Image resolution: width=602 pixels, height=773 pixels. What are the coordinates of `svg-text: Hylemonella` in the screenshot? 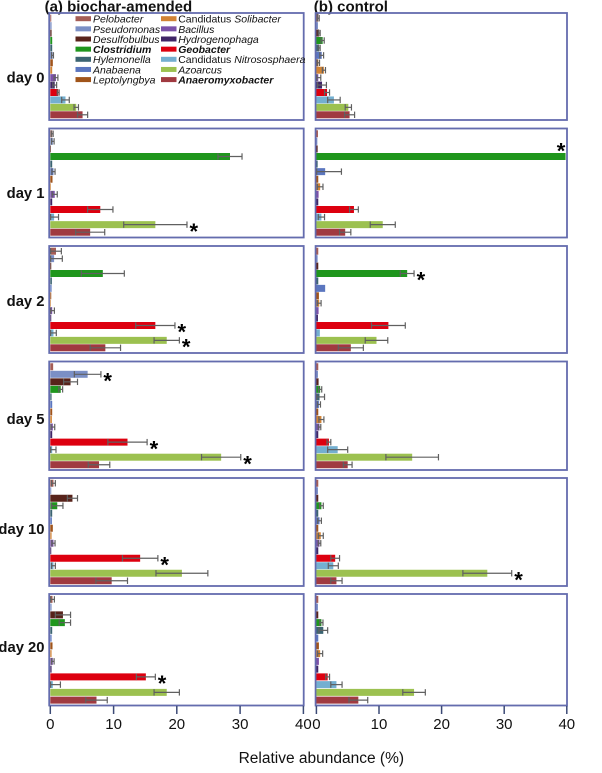 It's located at (122, 60).